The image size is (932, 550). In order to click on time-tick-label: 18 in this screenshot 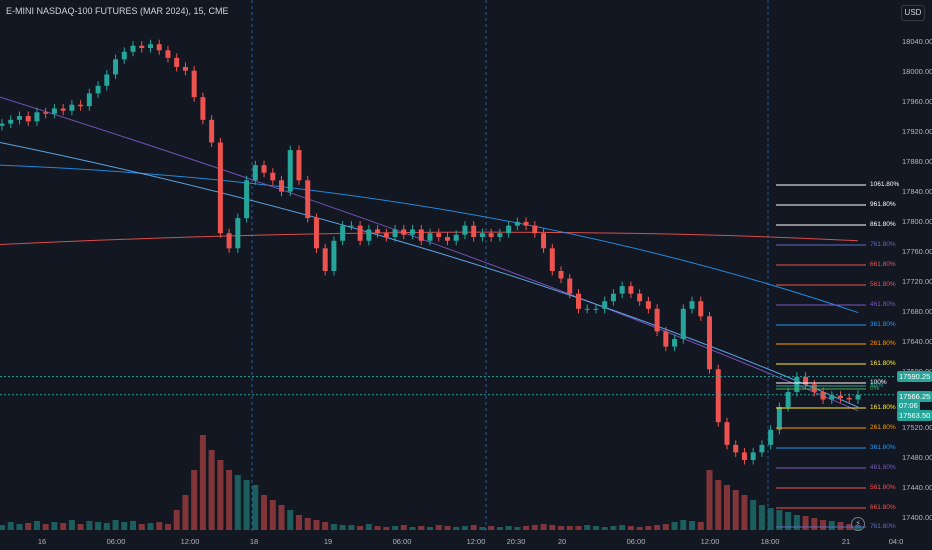, I will do `click(254, 541)`.